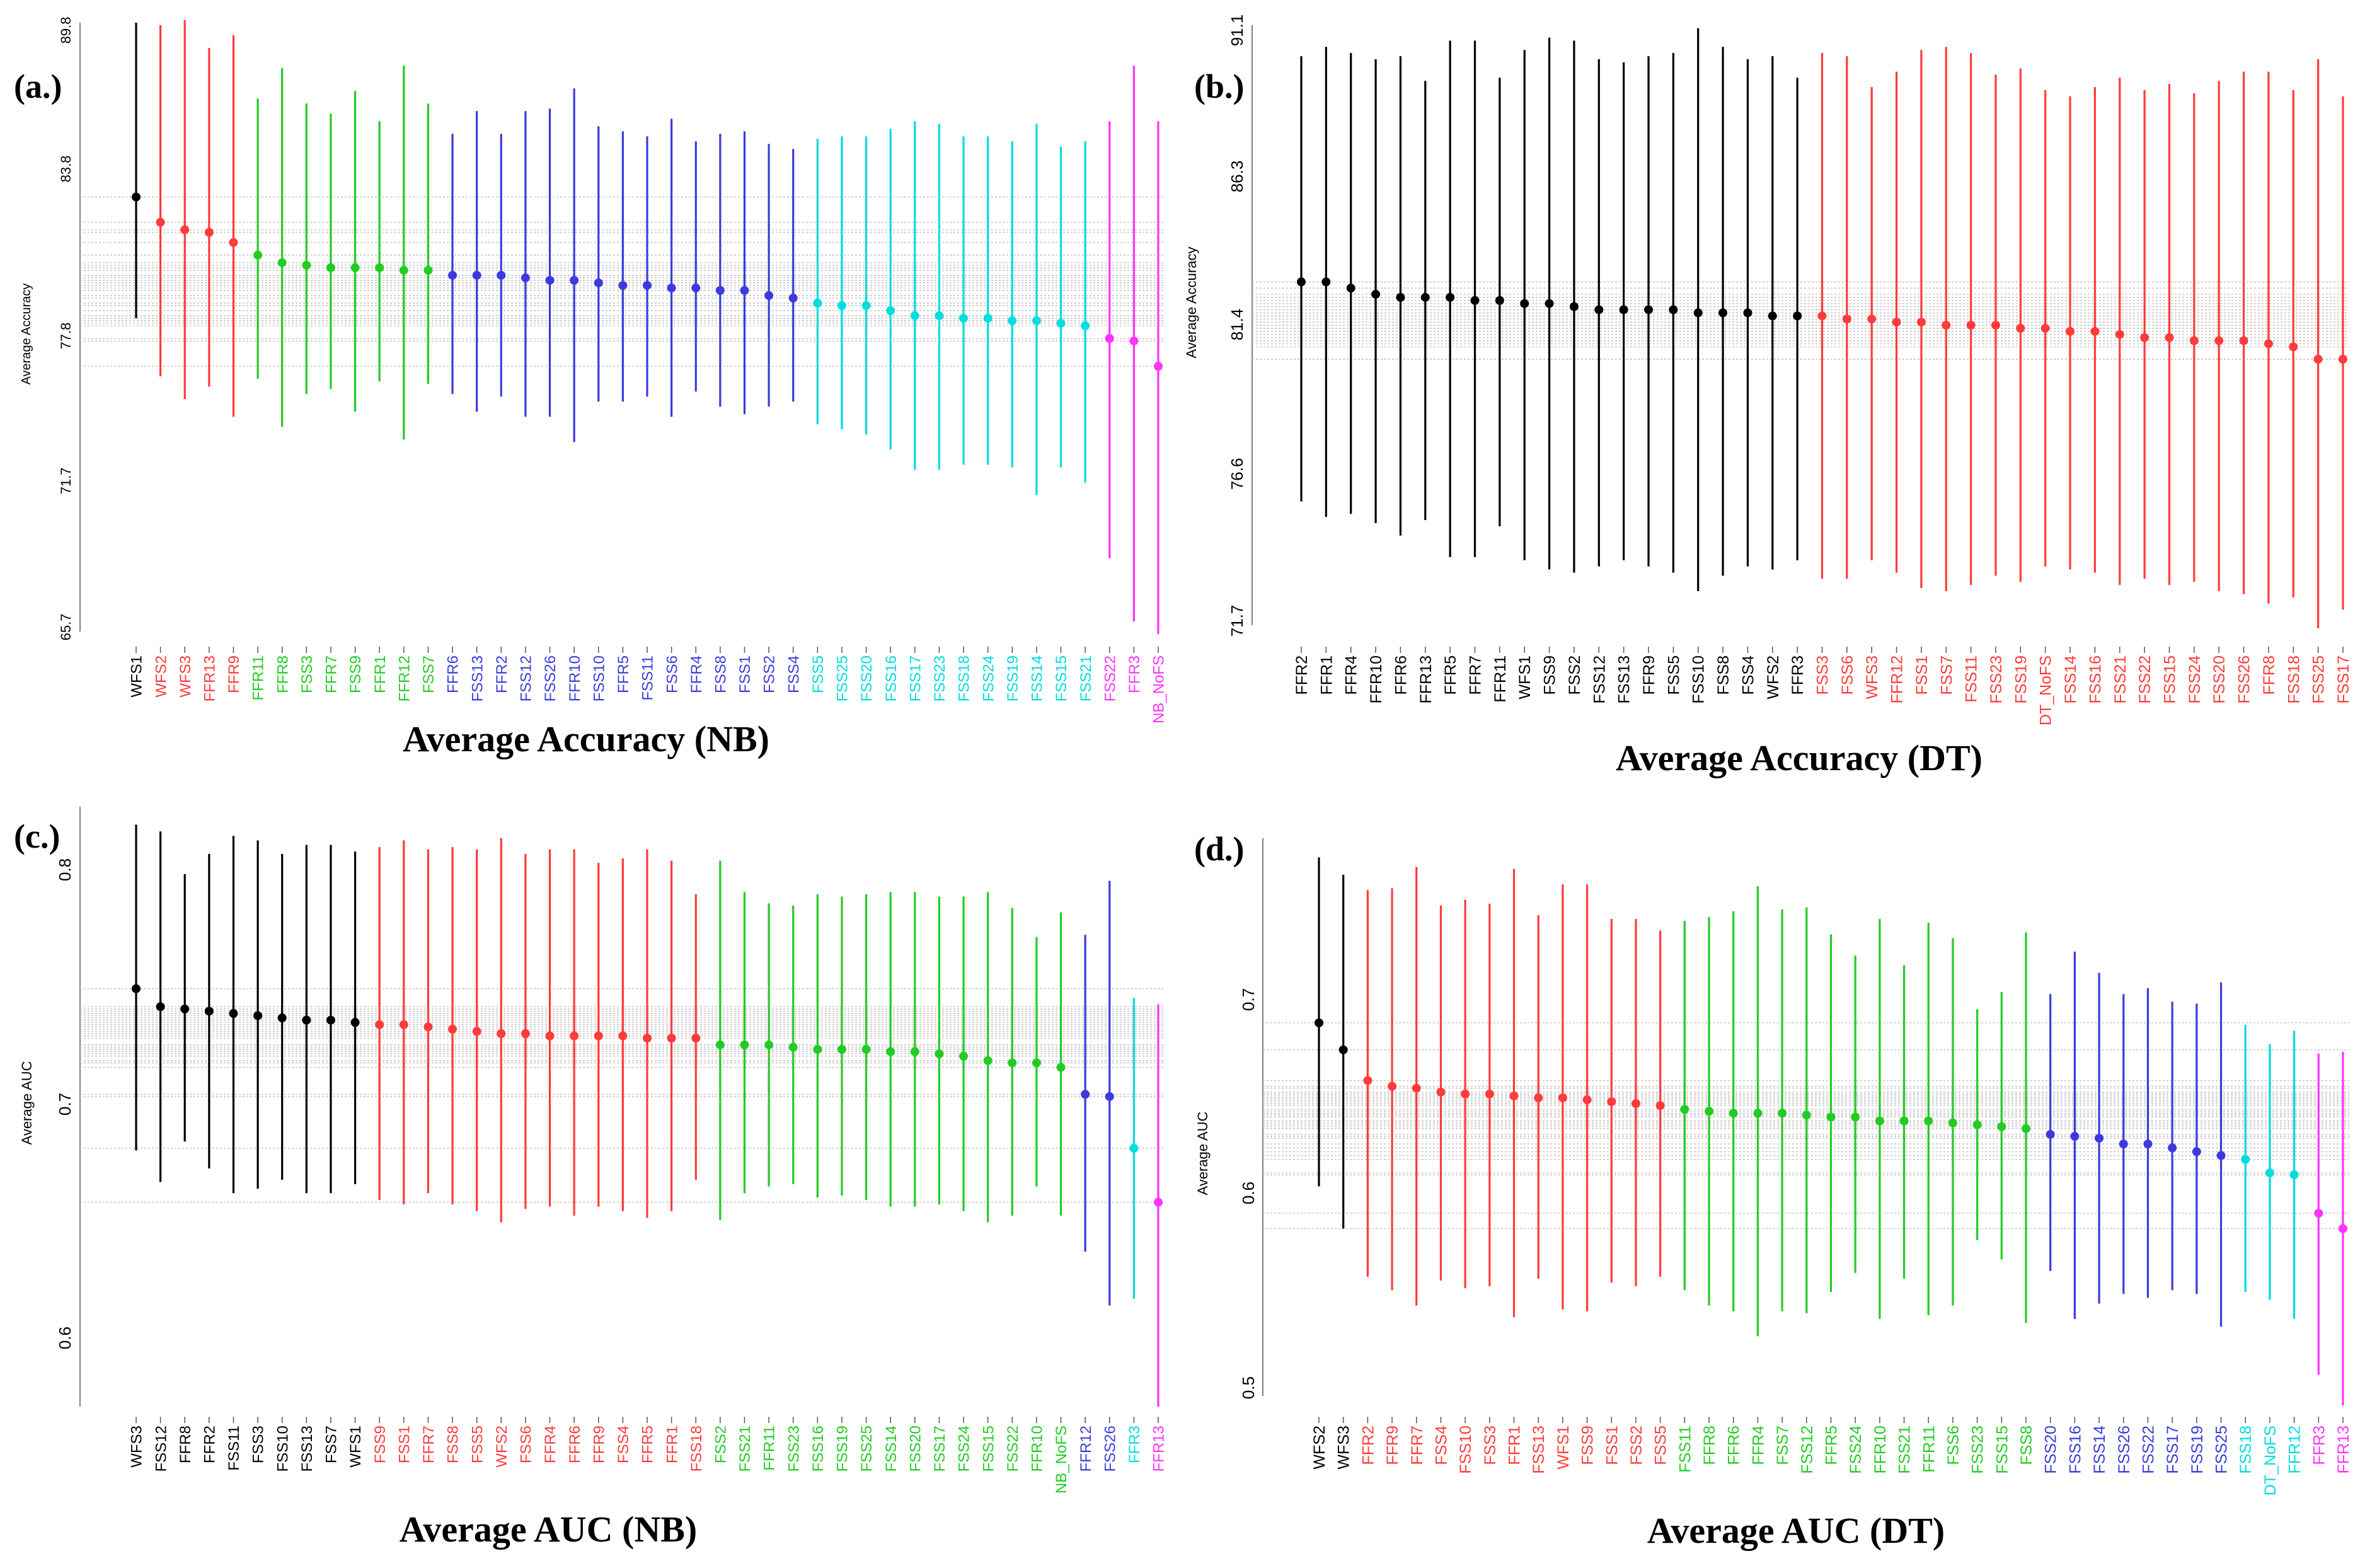 The width and height of the screenshot is (2365, 1568). I want to click on x-tick-label: FSS13, so click(307, 1449).